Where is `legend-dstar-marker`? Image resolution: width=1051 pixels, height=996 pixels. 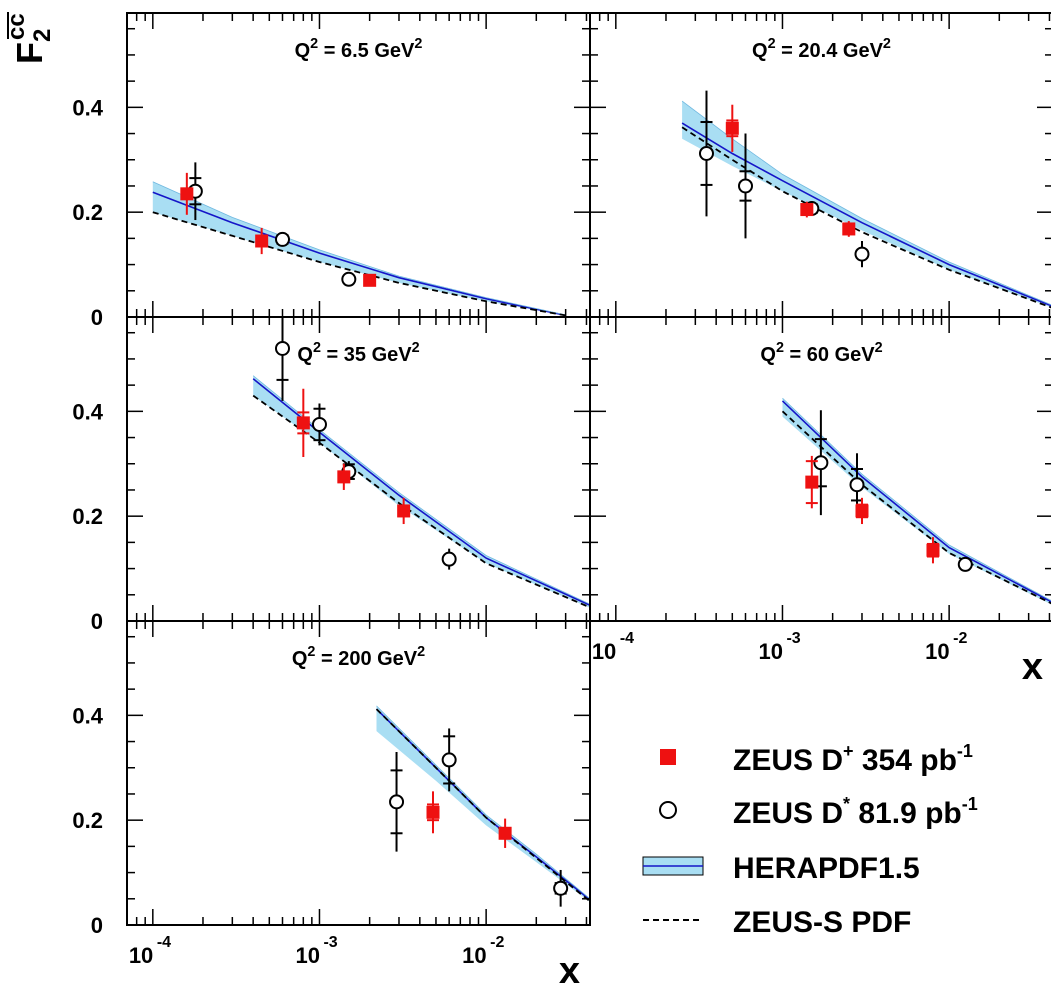 legend-dstar-marker is located at coordinates (668, 810).